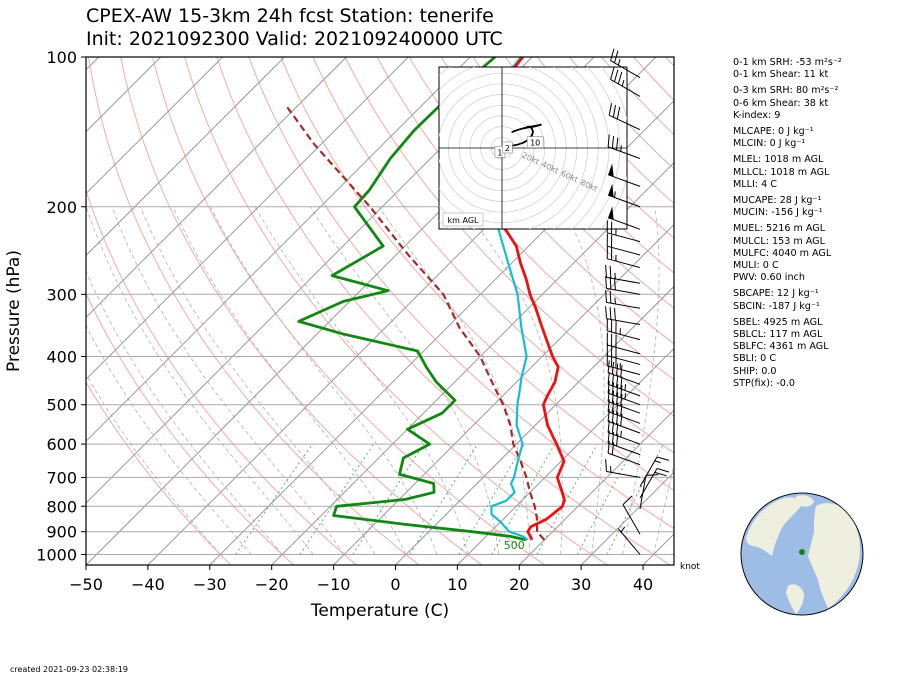 This screenshot has width=906, height=675. I want to click on index-label: MUCIN:, so click(751, 213).